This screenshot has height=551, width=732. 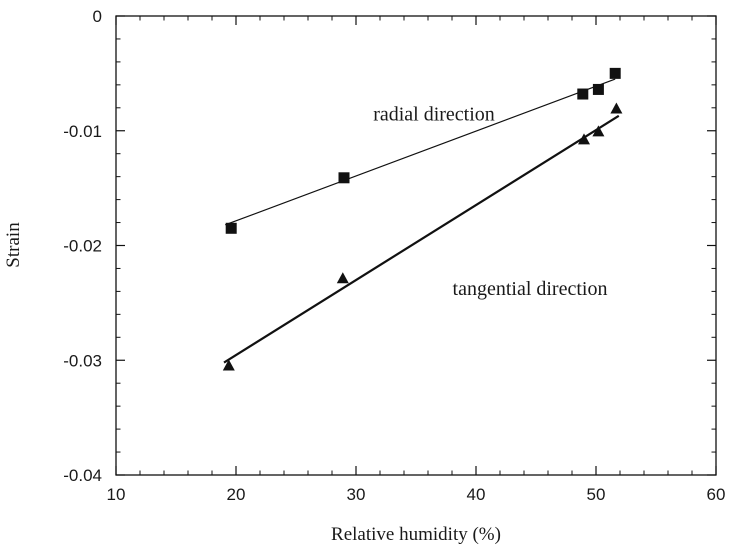 I want to click on x-tick-label: 30, so click(x=356, y=494).